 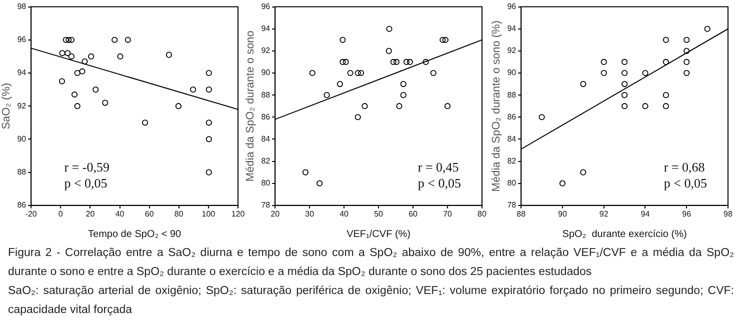 What do you see at coordinates (438, 167) in the screenshot?
I see `annotation: r = 0,45` at bounding box center [438, 167].